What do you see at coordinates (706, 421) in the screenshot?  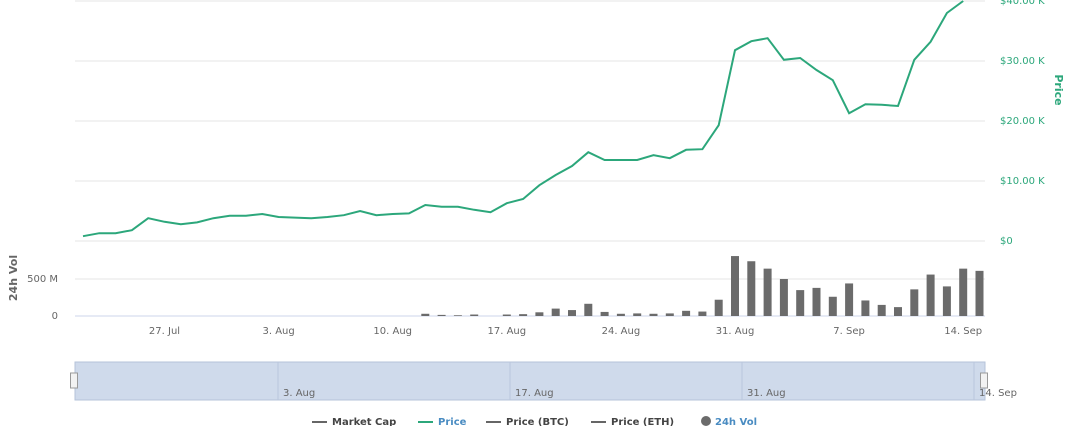 I see `legend-marker` at bounding box center [706, 421].